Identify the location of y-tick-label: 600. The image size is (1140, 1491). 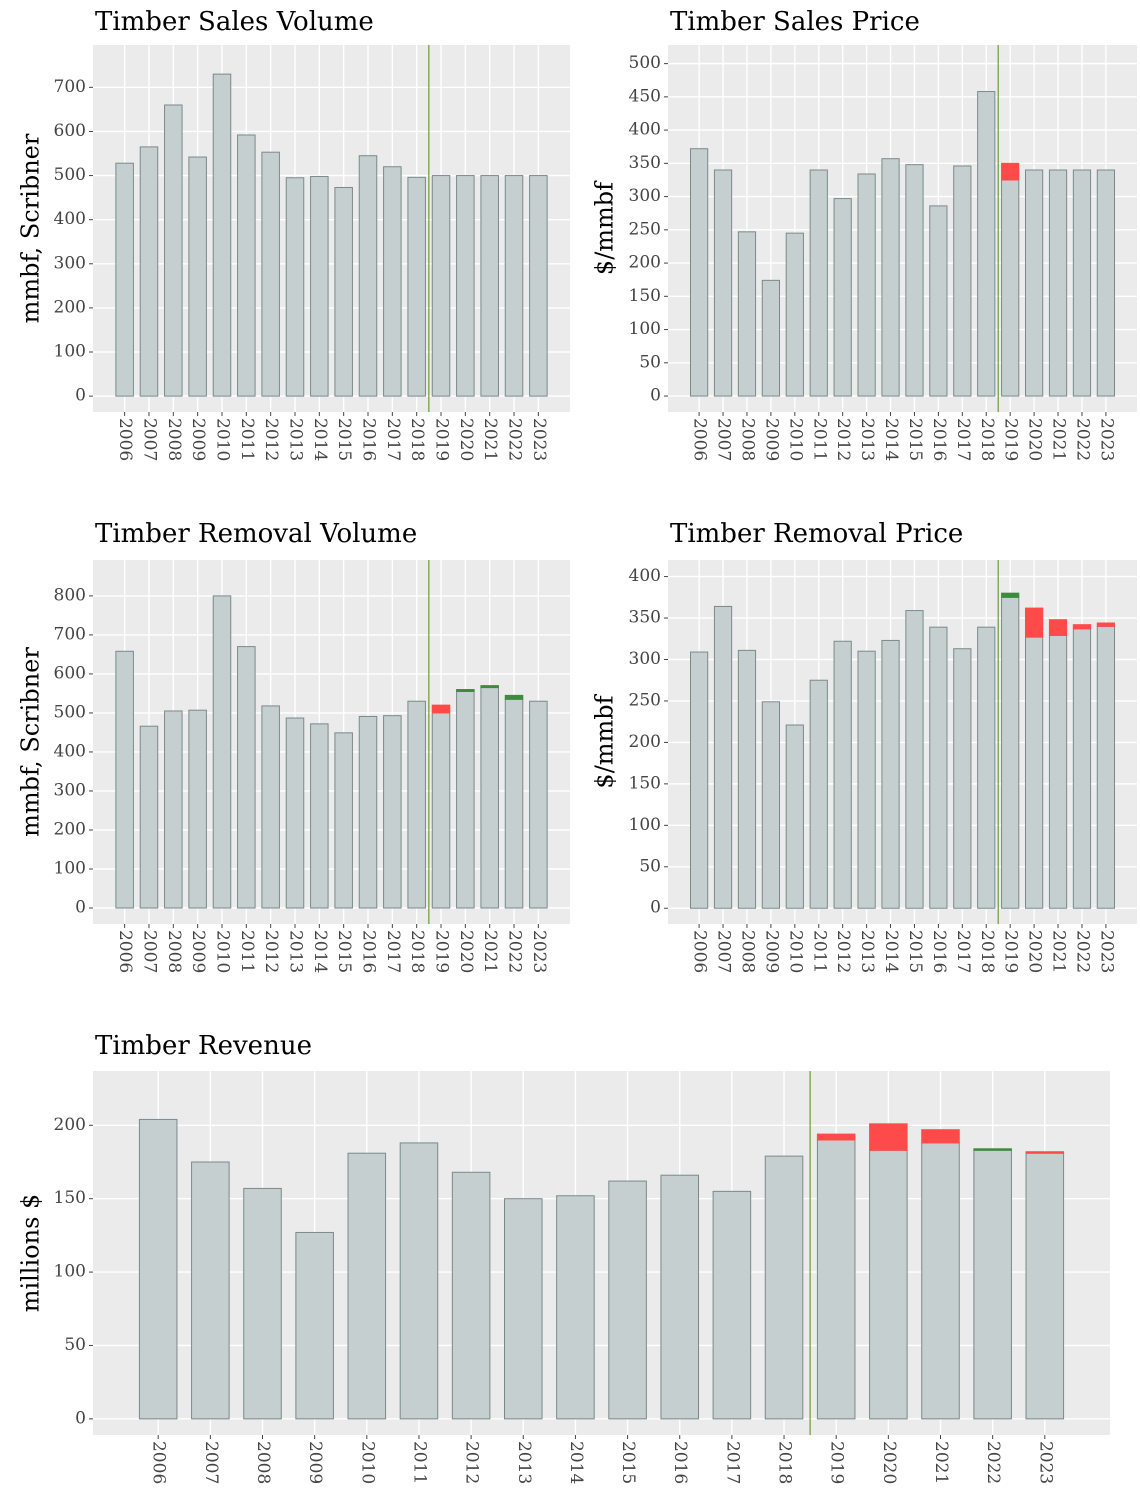
(70, 673).